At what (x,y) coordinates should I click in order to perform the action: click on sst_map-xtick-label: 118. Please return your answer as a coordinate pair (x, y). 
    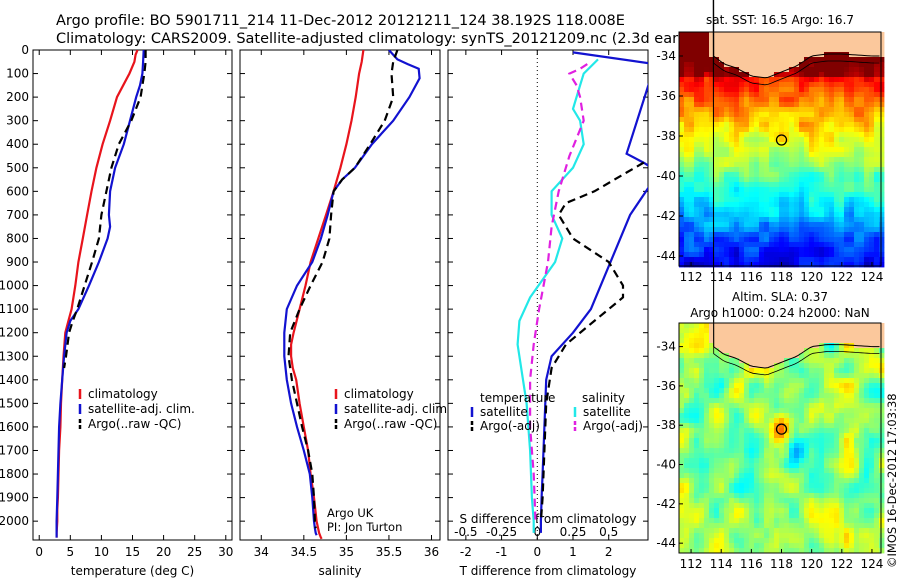
    Looking at the image, I should click on (781, 277).